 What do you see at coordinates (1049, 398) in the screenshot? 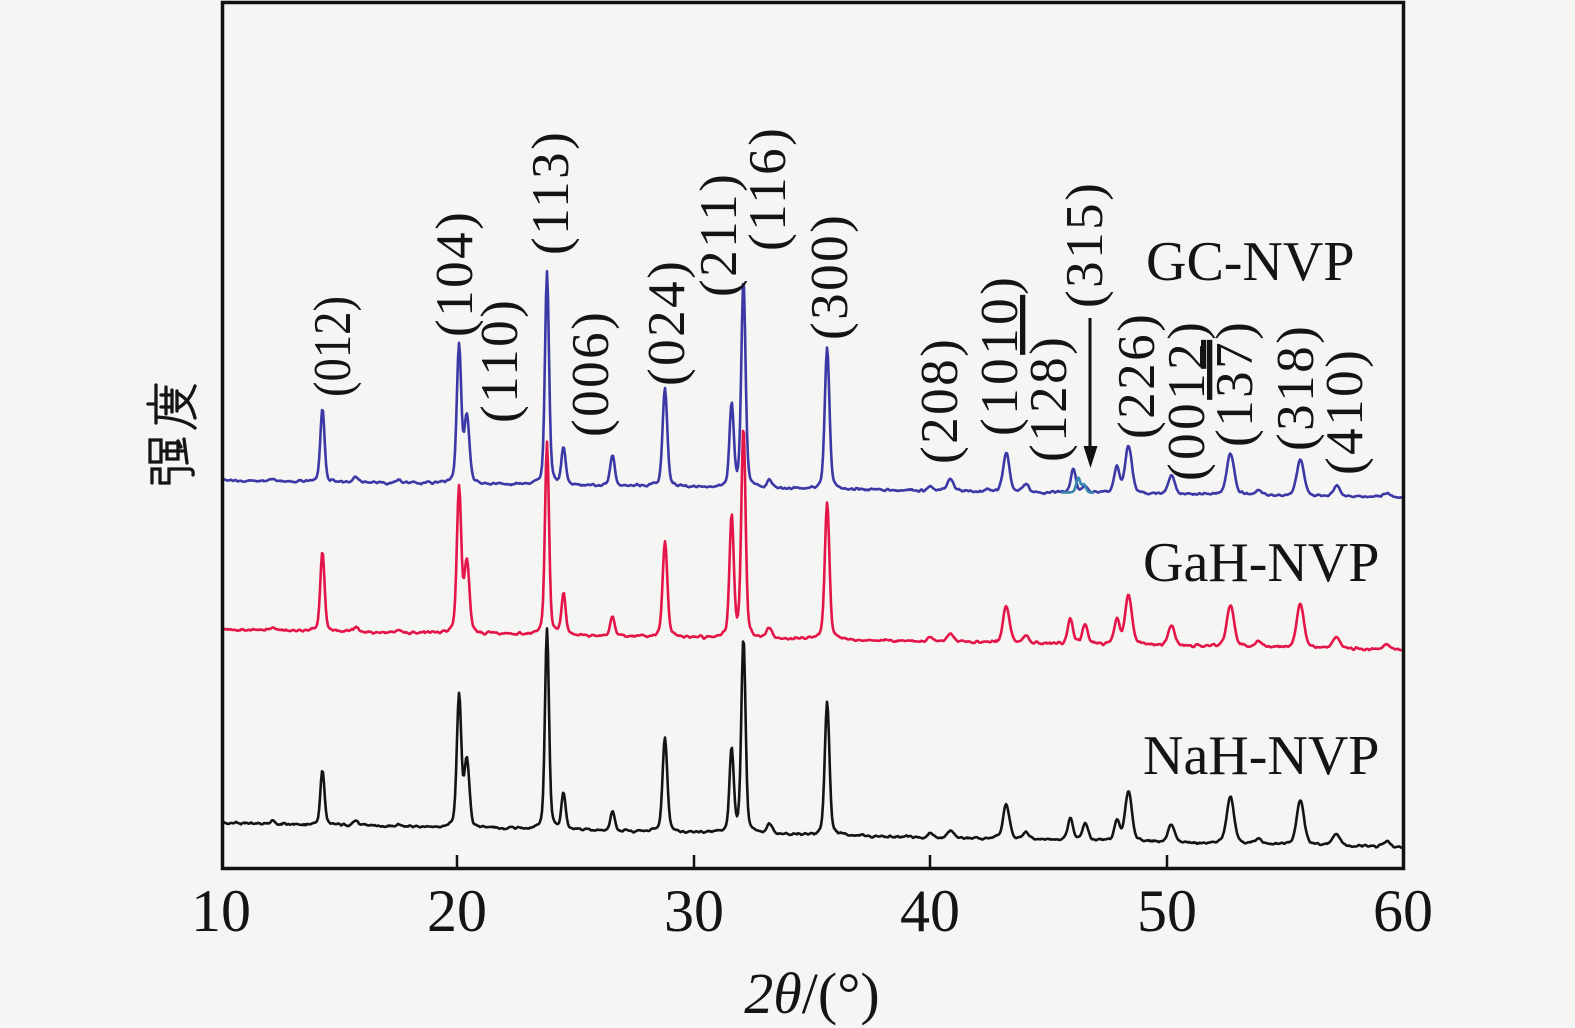
I see `svg-text: (128)` at bounding box center [1049, 398].